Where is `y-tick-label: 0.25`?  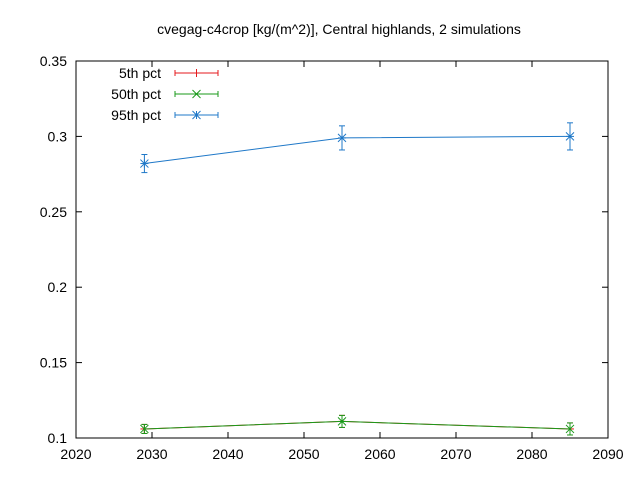
y-tick-label: 0.25 is located at coordinates (53, 212).